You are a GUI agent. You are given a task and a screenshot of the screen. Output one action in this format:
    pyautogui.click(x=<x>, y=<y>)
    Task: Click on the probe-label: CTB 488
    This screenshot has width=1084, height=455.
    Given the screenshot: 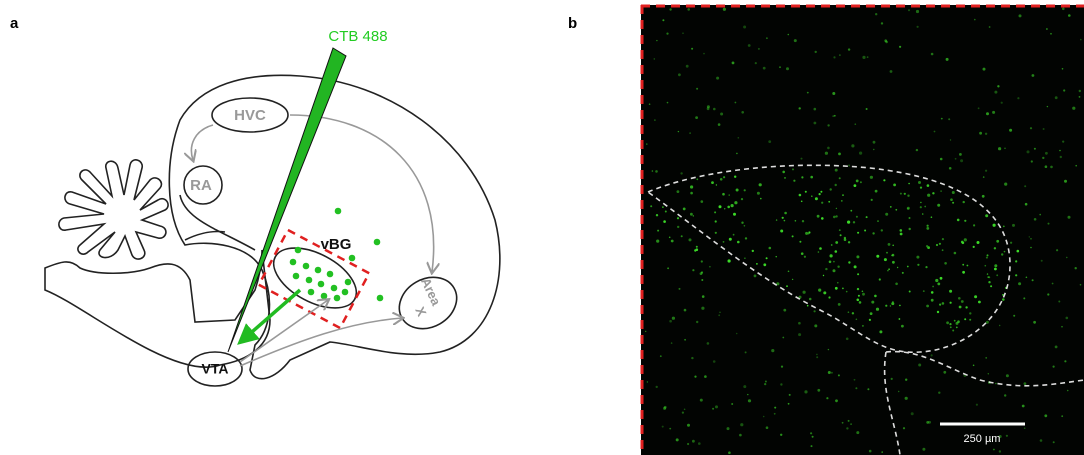 What is the action you would take?
    pyautogui.click(x=357, y=36)
    